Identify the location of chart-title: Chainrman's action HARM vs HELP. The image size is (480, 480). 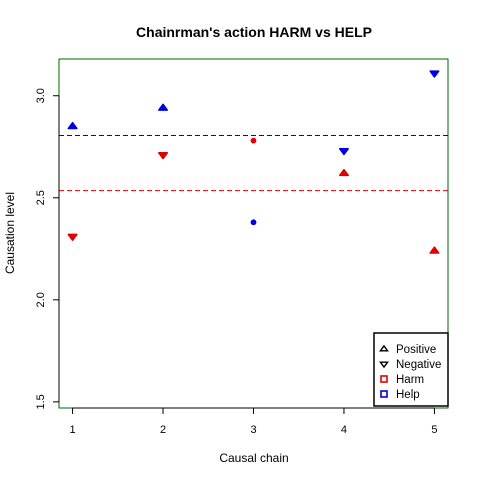
(254, 32).